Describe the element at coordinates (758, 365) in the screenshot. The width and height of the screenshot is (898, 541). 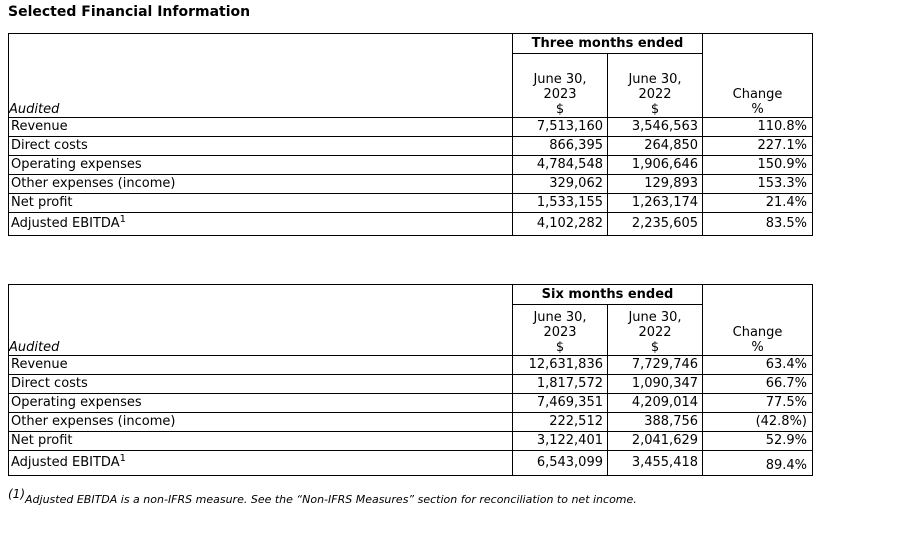
I see `change-value: 63.4%` at that location.